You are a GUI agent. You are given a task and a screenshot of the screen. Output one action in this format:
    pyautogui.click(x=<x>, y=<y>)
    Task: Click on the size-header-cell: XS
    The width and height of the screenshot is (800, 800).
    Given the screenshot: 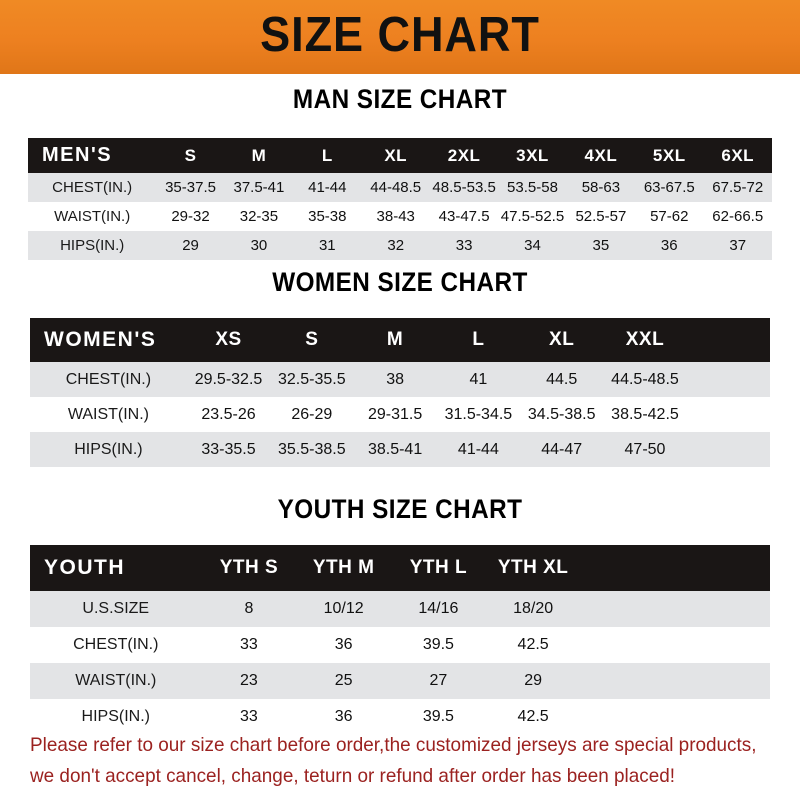 What is the action you would take?
    pyautogui.click(x=228, y=339)
    